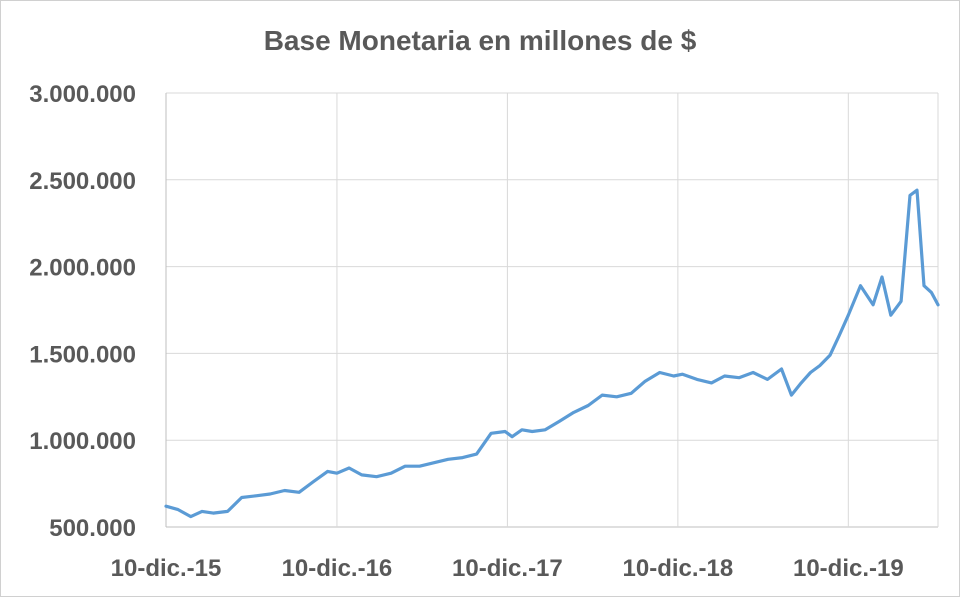 The width and height of the screenshot is (960, 597). Describe the element at coordinates (82, 94) in the screenshot. I see `y-tick-label: 3.000.000` at that location.